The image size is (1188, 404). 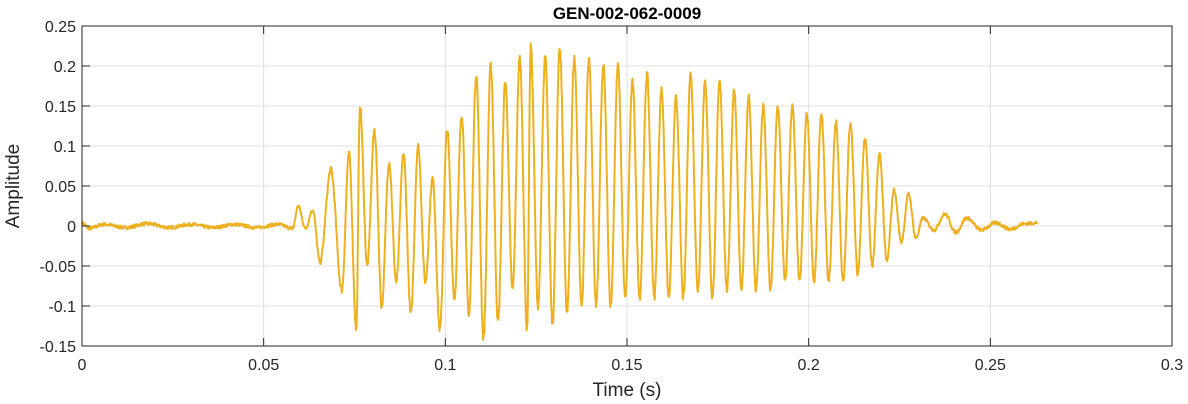 I want to click on y-tick-label: 0.1, so click(x=65, y=147).